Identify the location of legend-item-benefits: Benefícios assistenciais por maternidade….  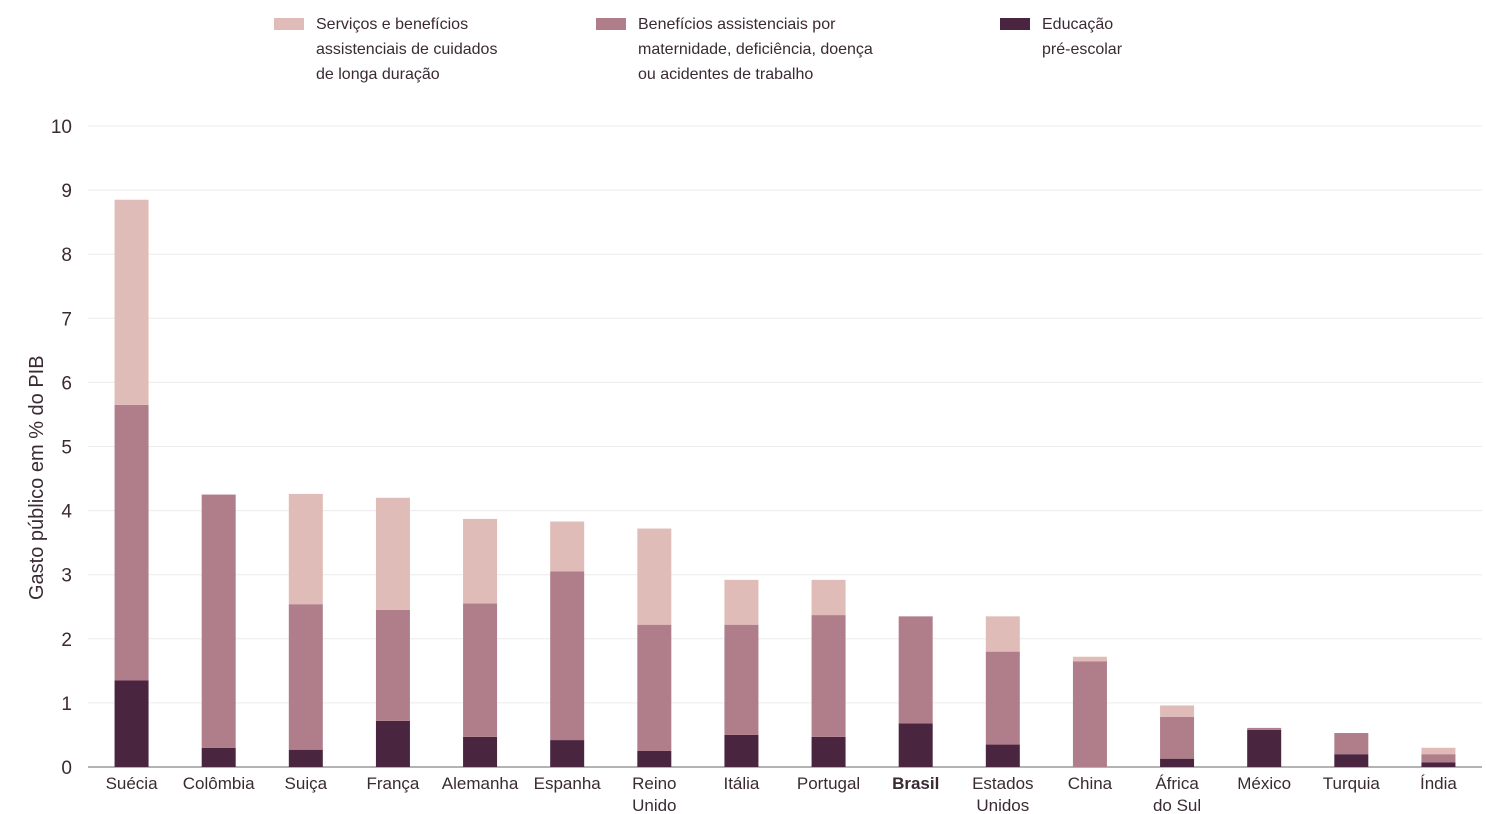
(734, 49).